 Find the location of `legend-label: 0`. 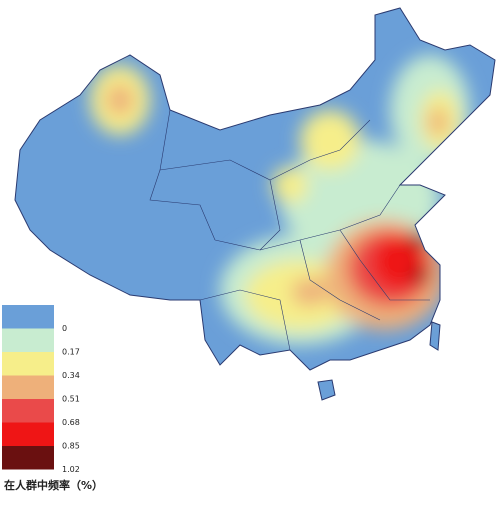

legend-label: 0 is located at coordinates (64, 328).